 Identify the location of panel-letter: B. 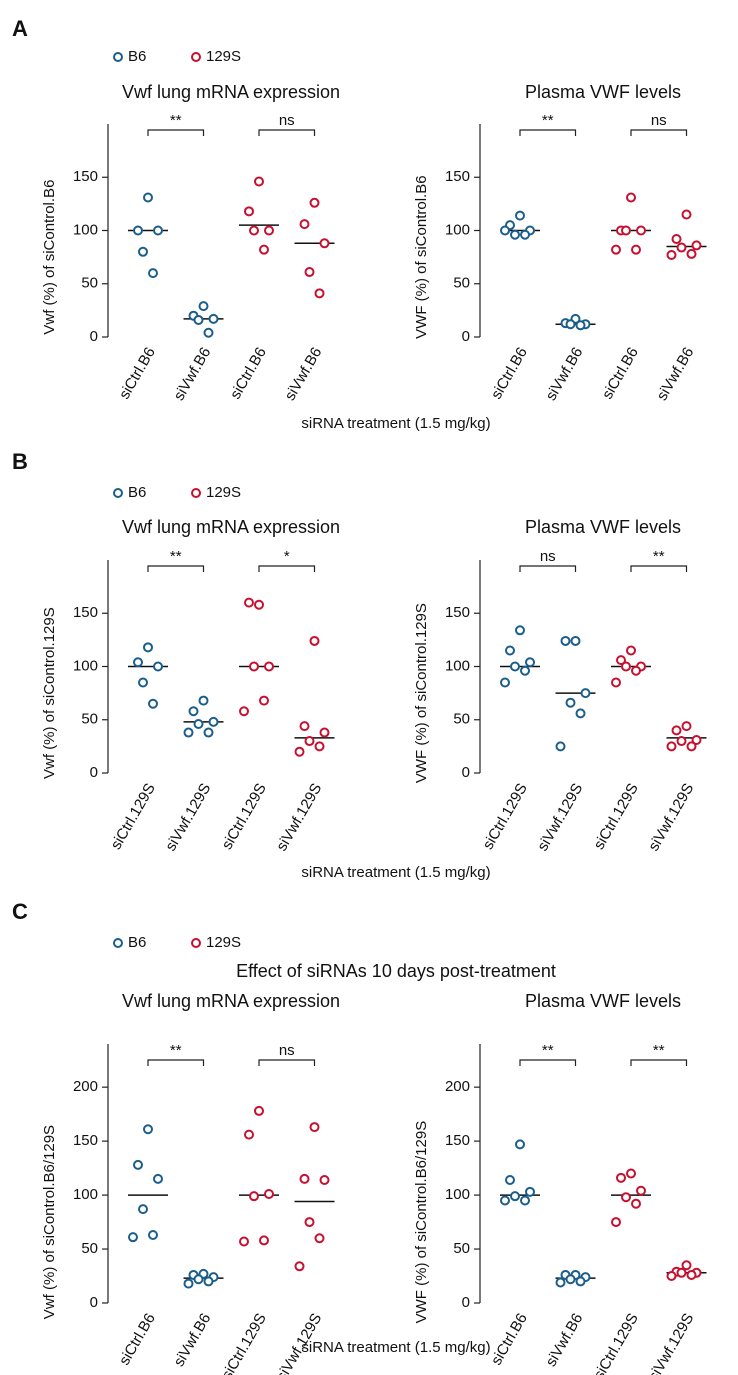
(20, 461).